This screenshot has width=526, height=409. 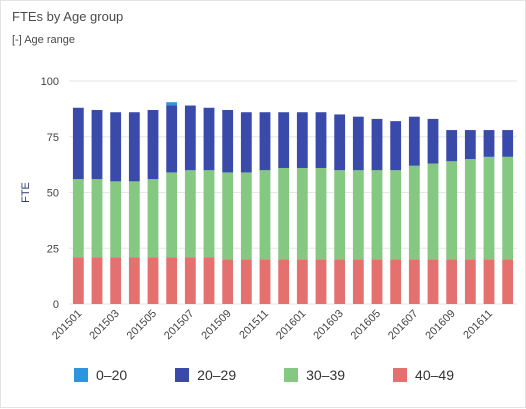 I want to click on y-axis-label: FTE, so click(x=26, y=192).